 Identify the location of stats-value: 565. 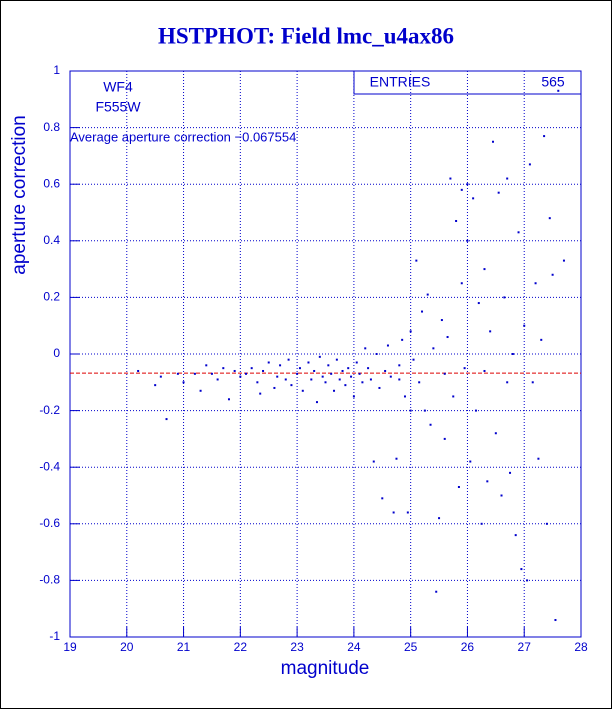
(553, 82).